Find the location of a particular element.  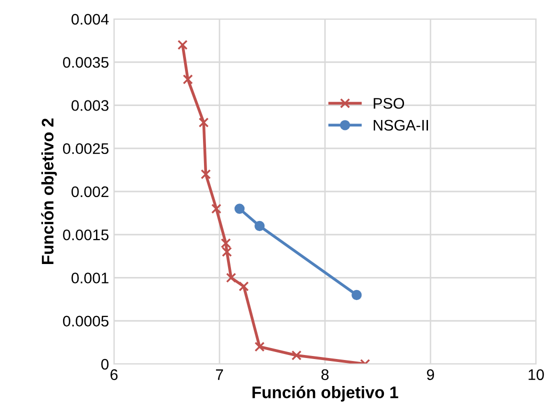

y-tick-label: 0.004 is located at coordinates (90, 19).